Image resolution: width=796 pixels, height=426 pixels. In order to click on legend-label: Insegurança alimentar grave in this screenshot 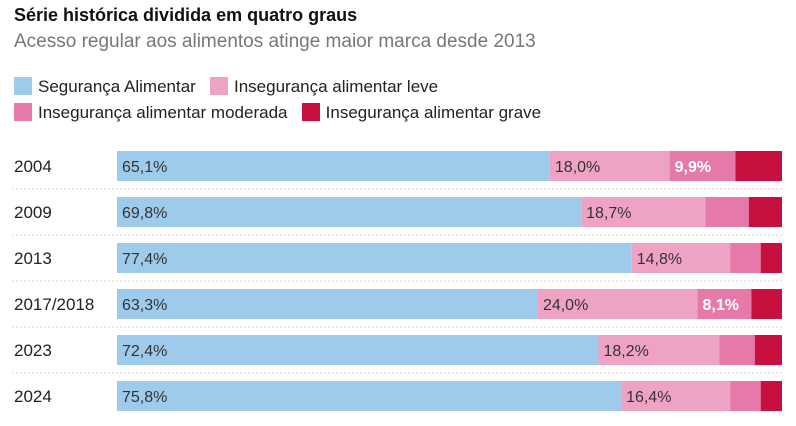, I will do `click(433, 112)`.